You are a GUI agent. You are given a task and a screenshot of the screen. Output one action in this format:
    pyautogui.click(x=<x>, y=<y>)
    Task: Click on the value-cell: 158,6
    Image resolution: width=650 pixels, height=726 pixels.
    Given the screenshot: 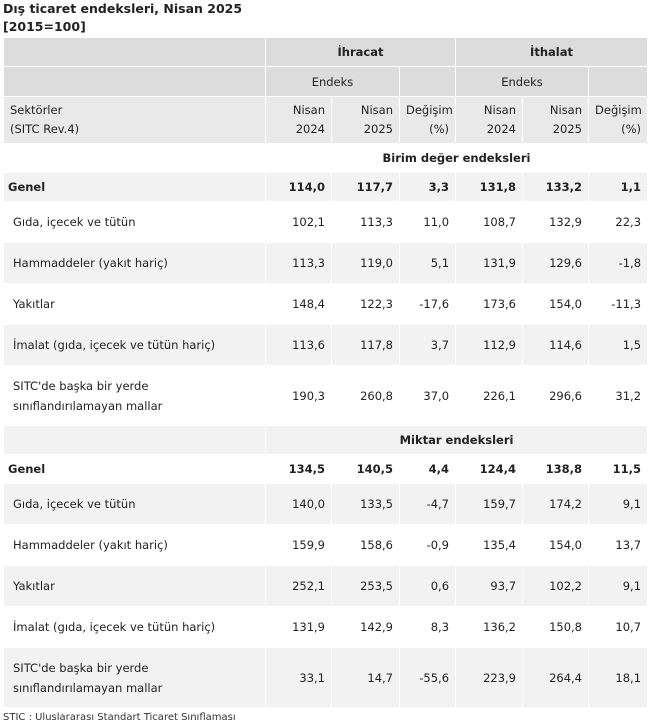 What is the action you would take?
    pyautogui.click(x=365, y=545)
    